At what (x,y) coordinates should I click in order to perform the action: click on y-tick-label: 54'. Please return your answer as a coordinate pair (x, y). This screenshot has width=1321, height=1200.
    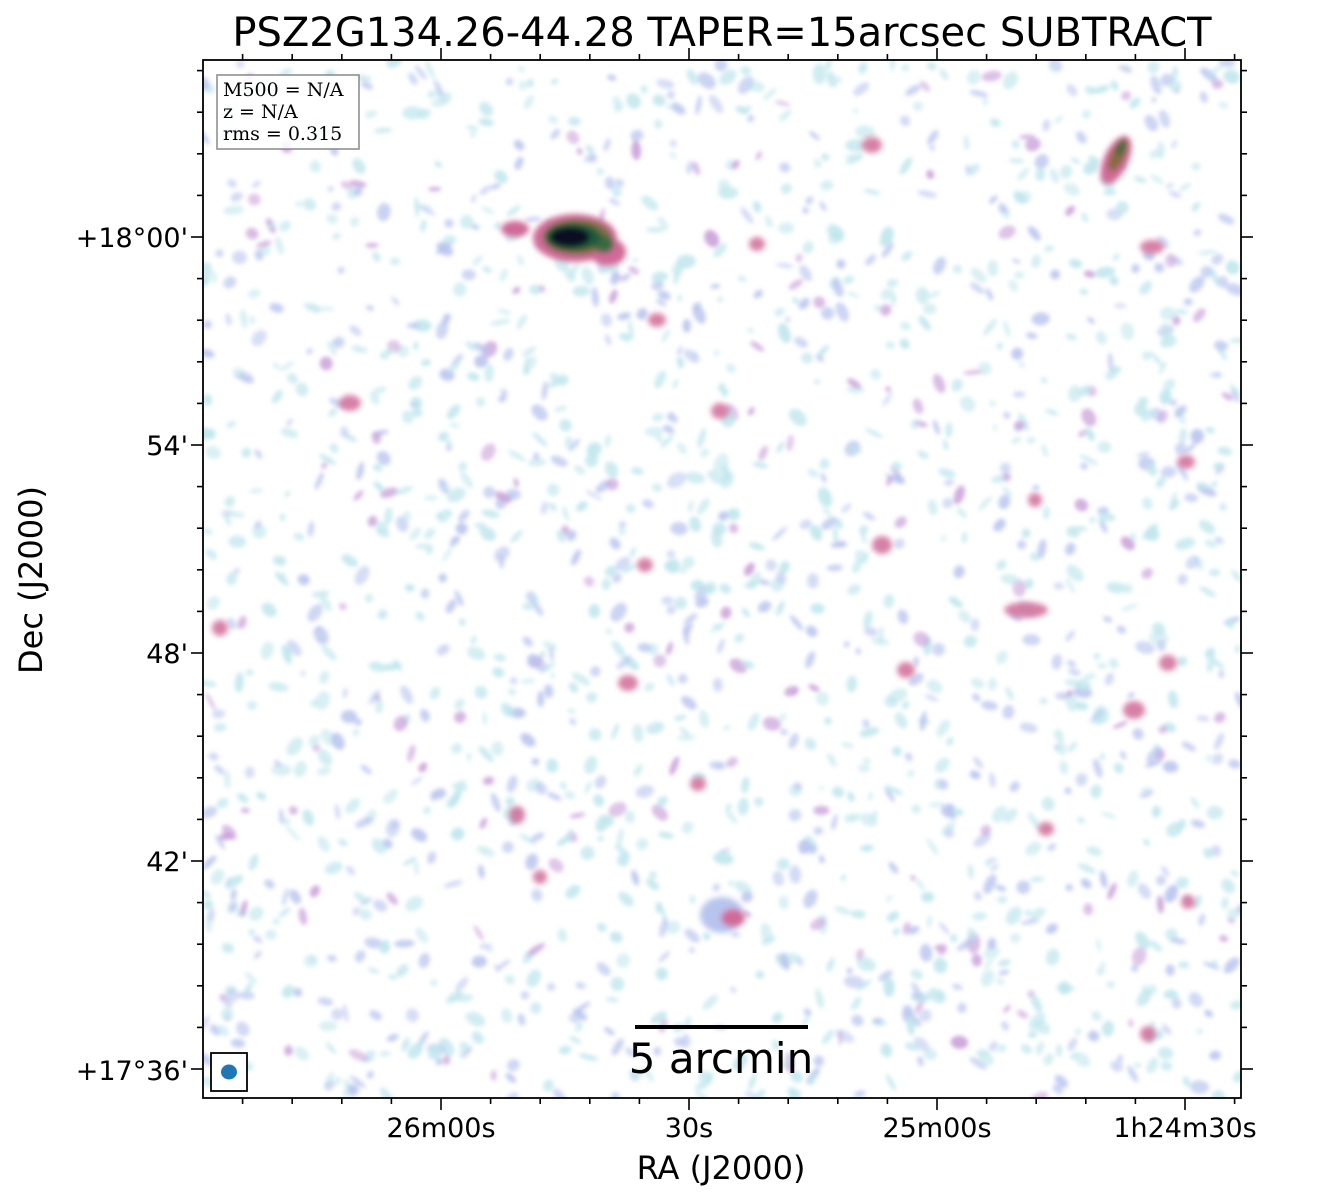
    Looking at the image, I should click on (167, 446).